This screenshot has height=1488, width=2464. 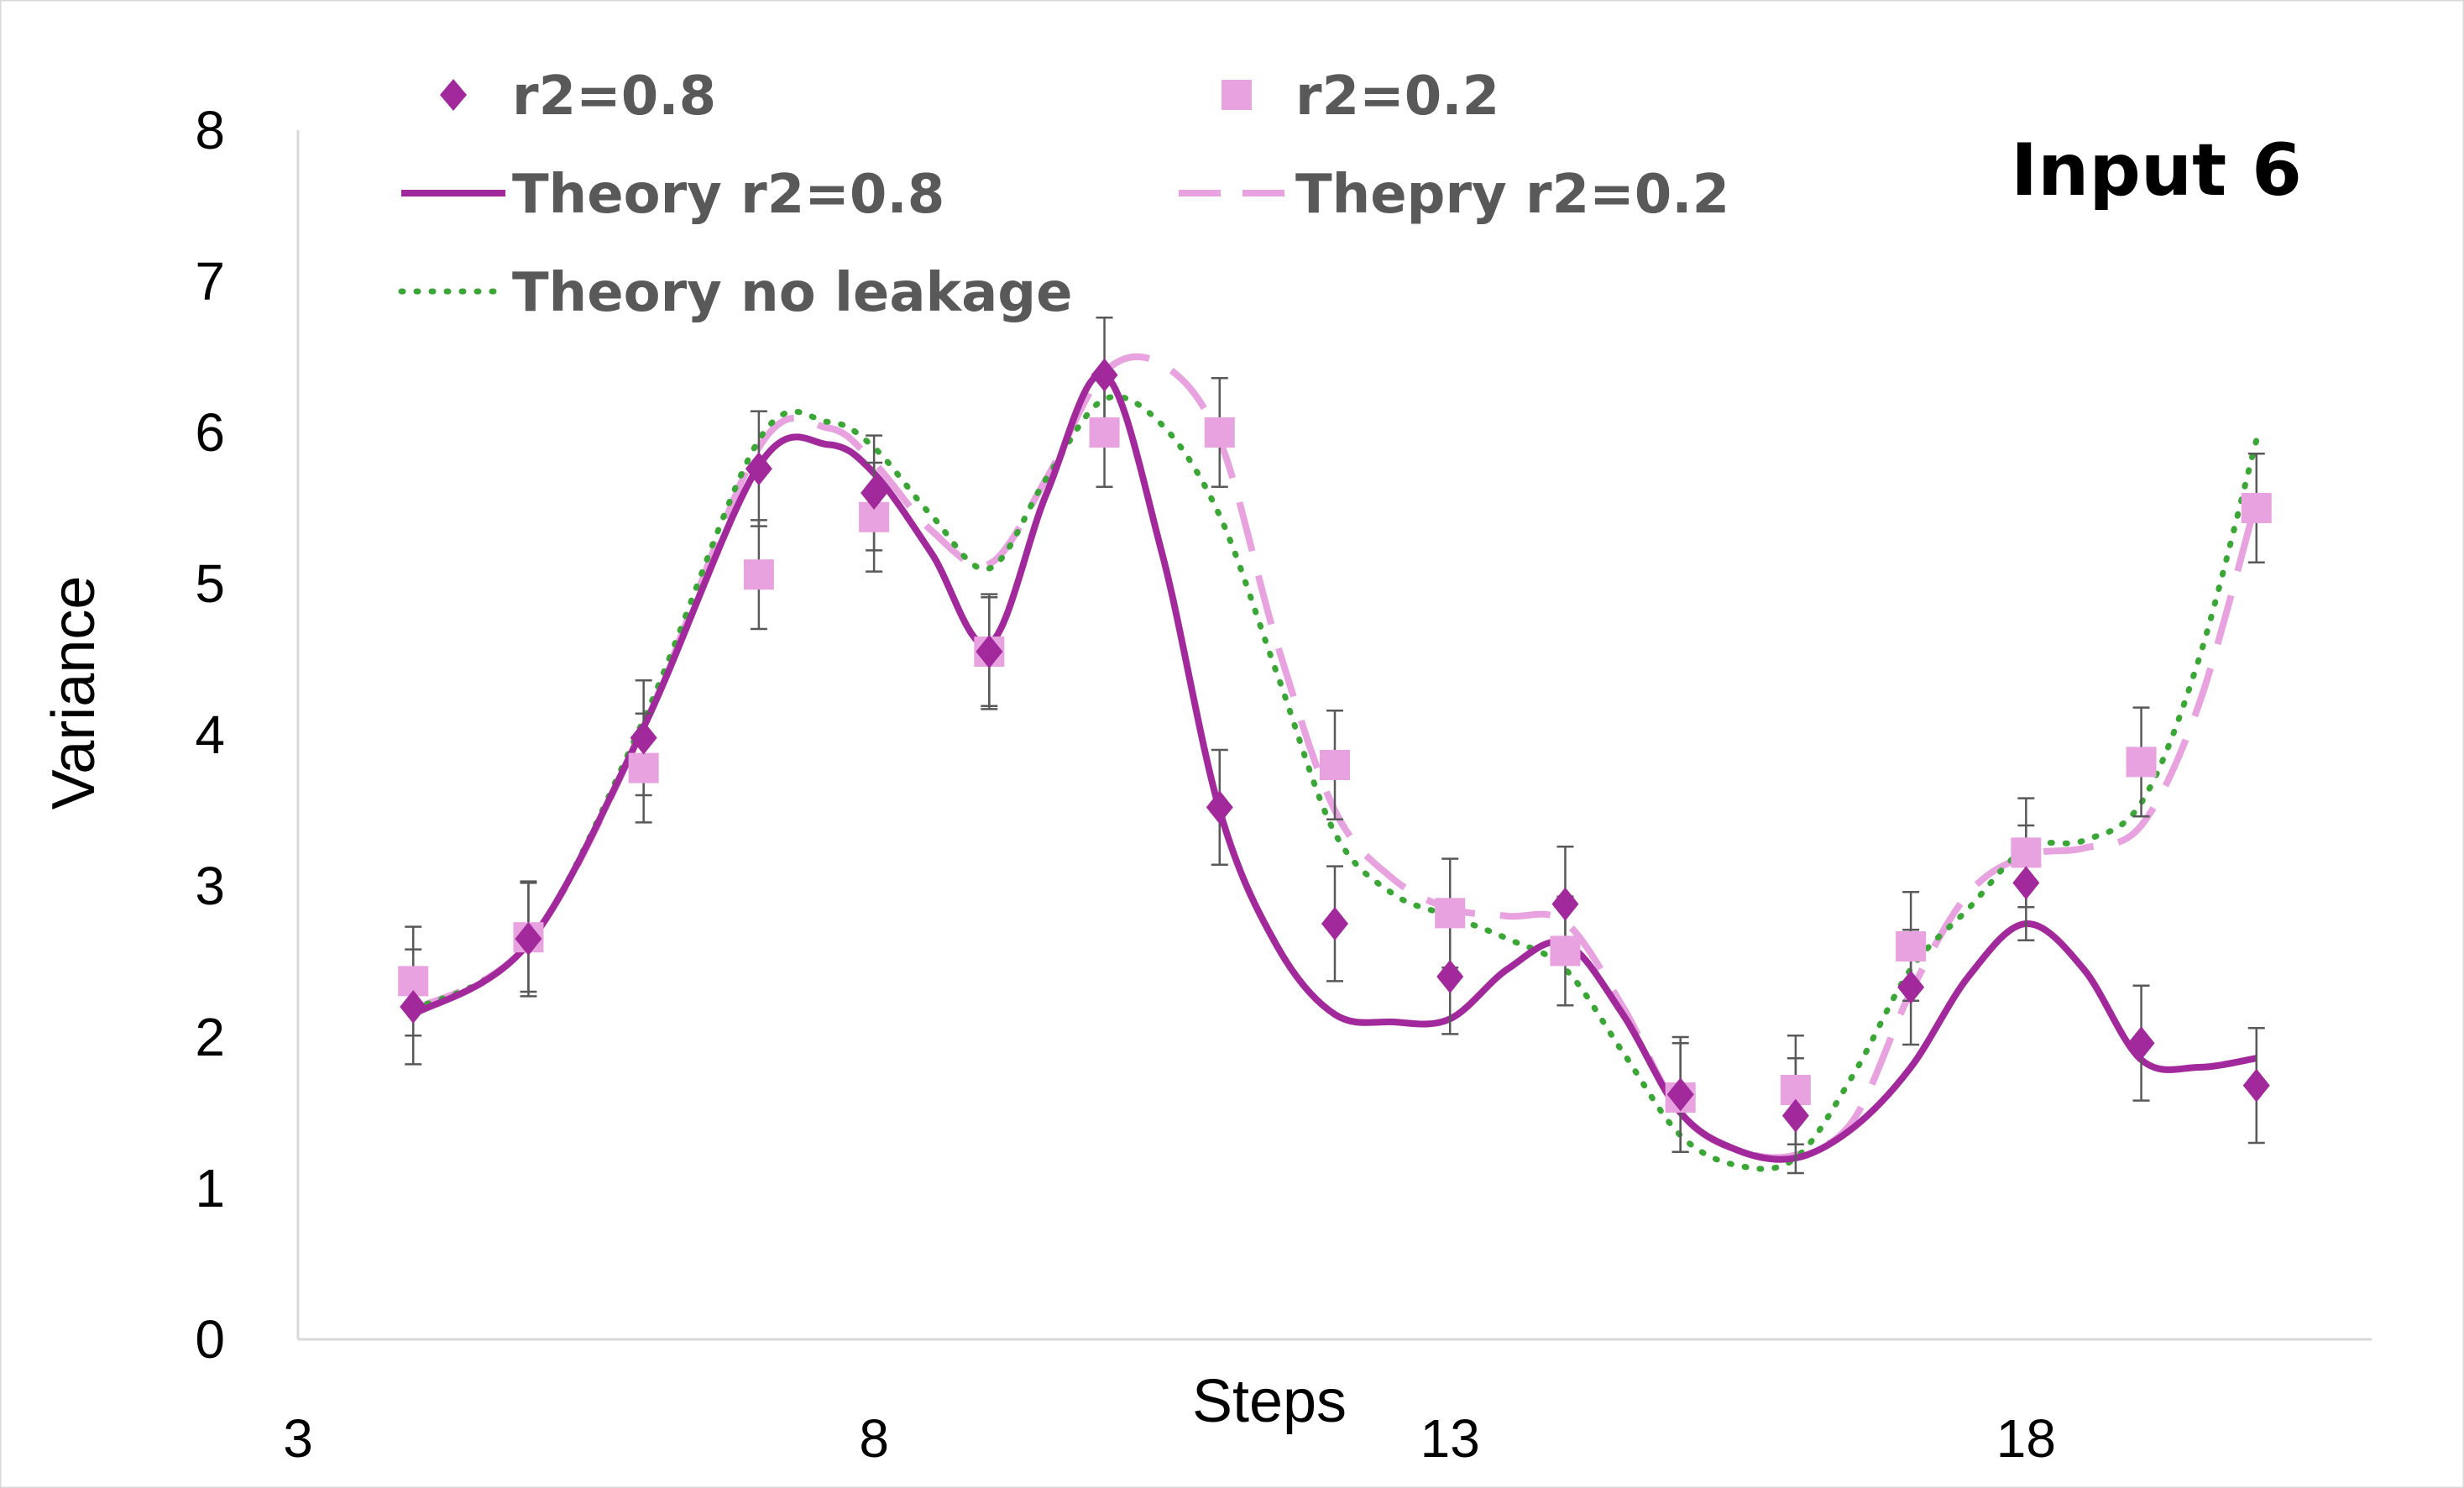 I want to click on legend-label: Theory r2=0.8, so click(x=728, y=195).